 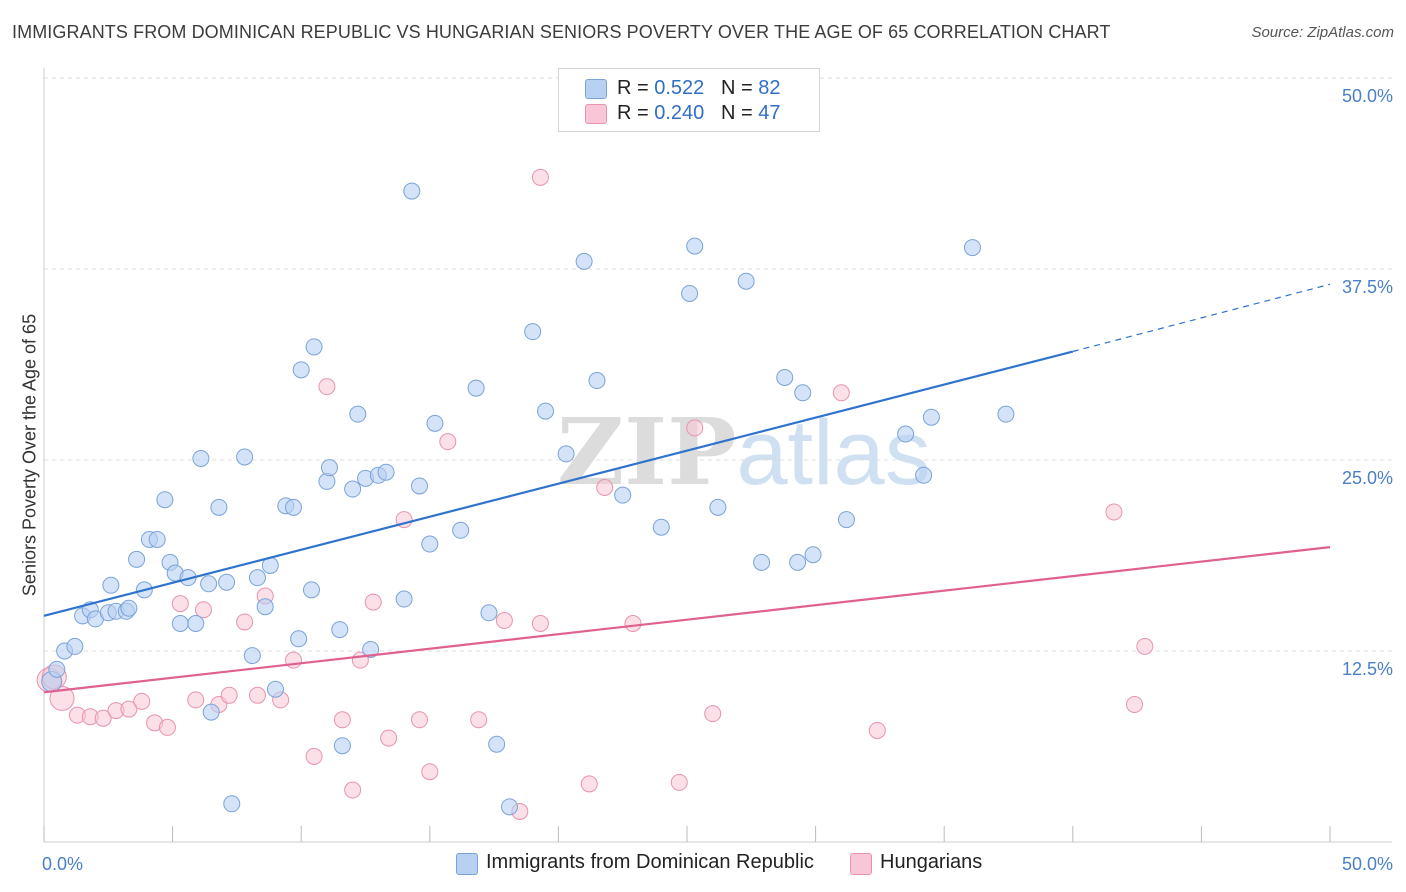 What do you see at coordinates (596, 114) in the screenshot?
I see `legend-swatch-pink` at bounding box center [596, 114].